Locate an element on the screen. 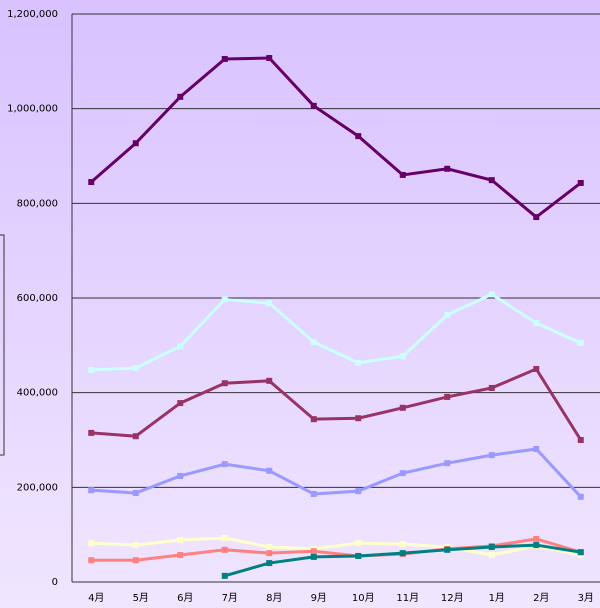 The image size is (600, 608). y-tick-label: 1,200,000 is located at coordinates (32, 14).